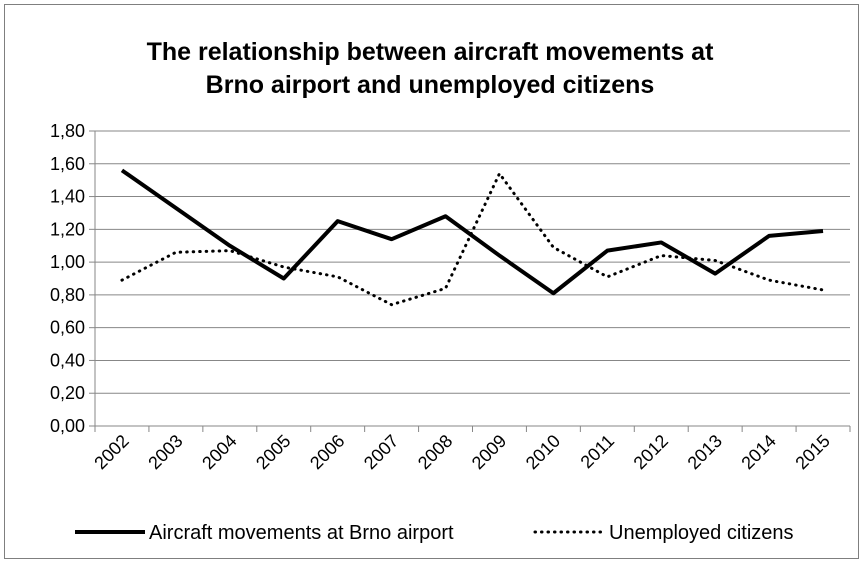  What do you see at coordinates (381, 452) in the screenshot?
I see `x-tick-label: 2007` at bounding box center [381, 452].